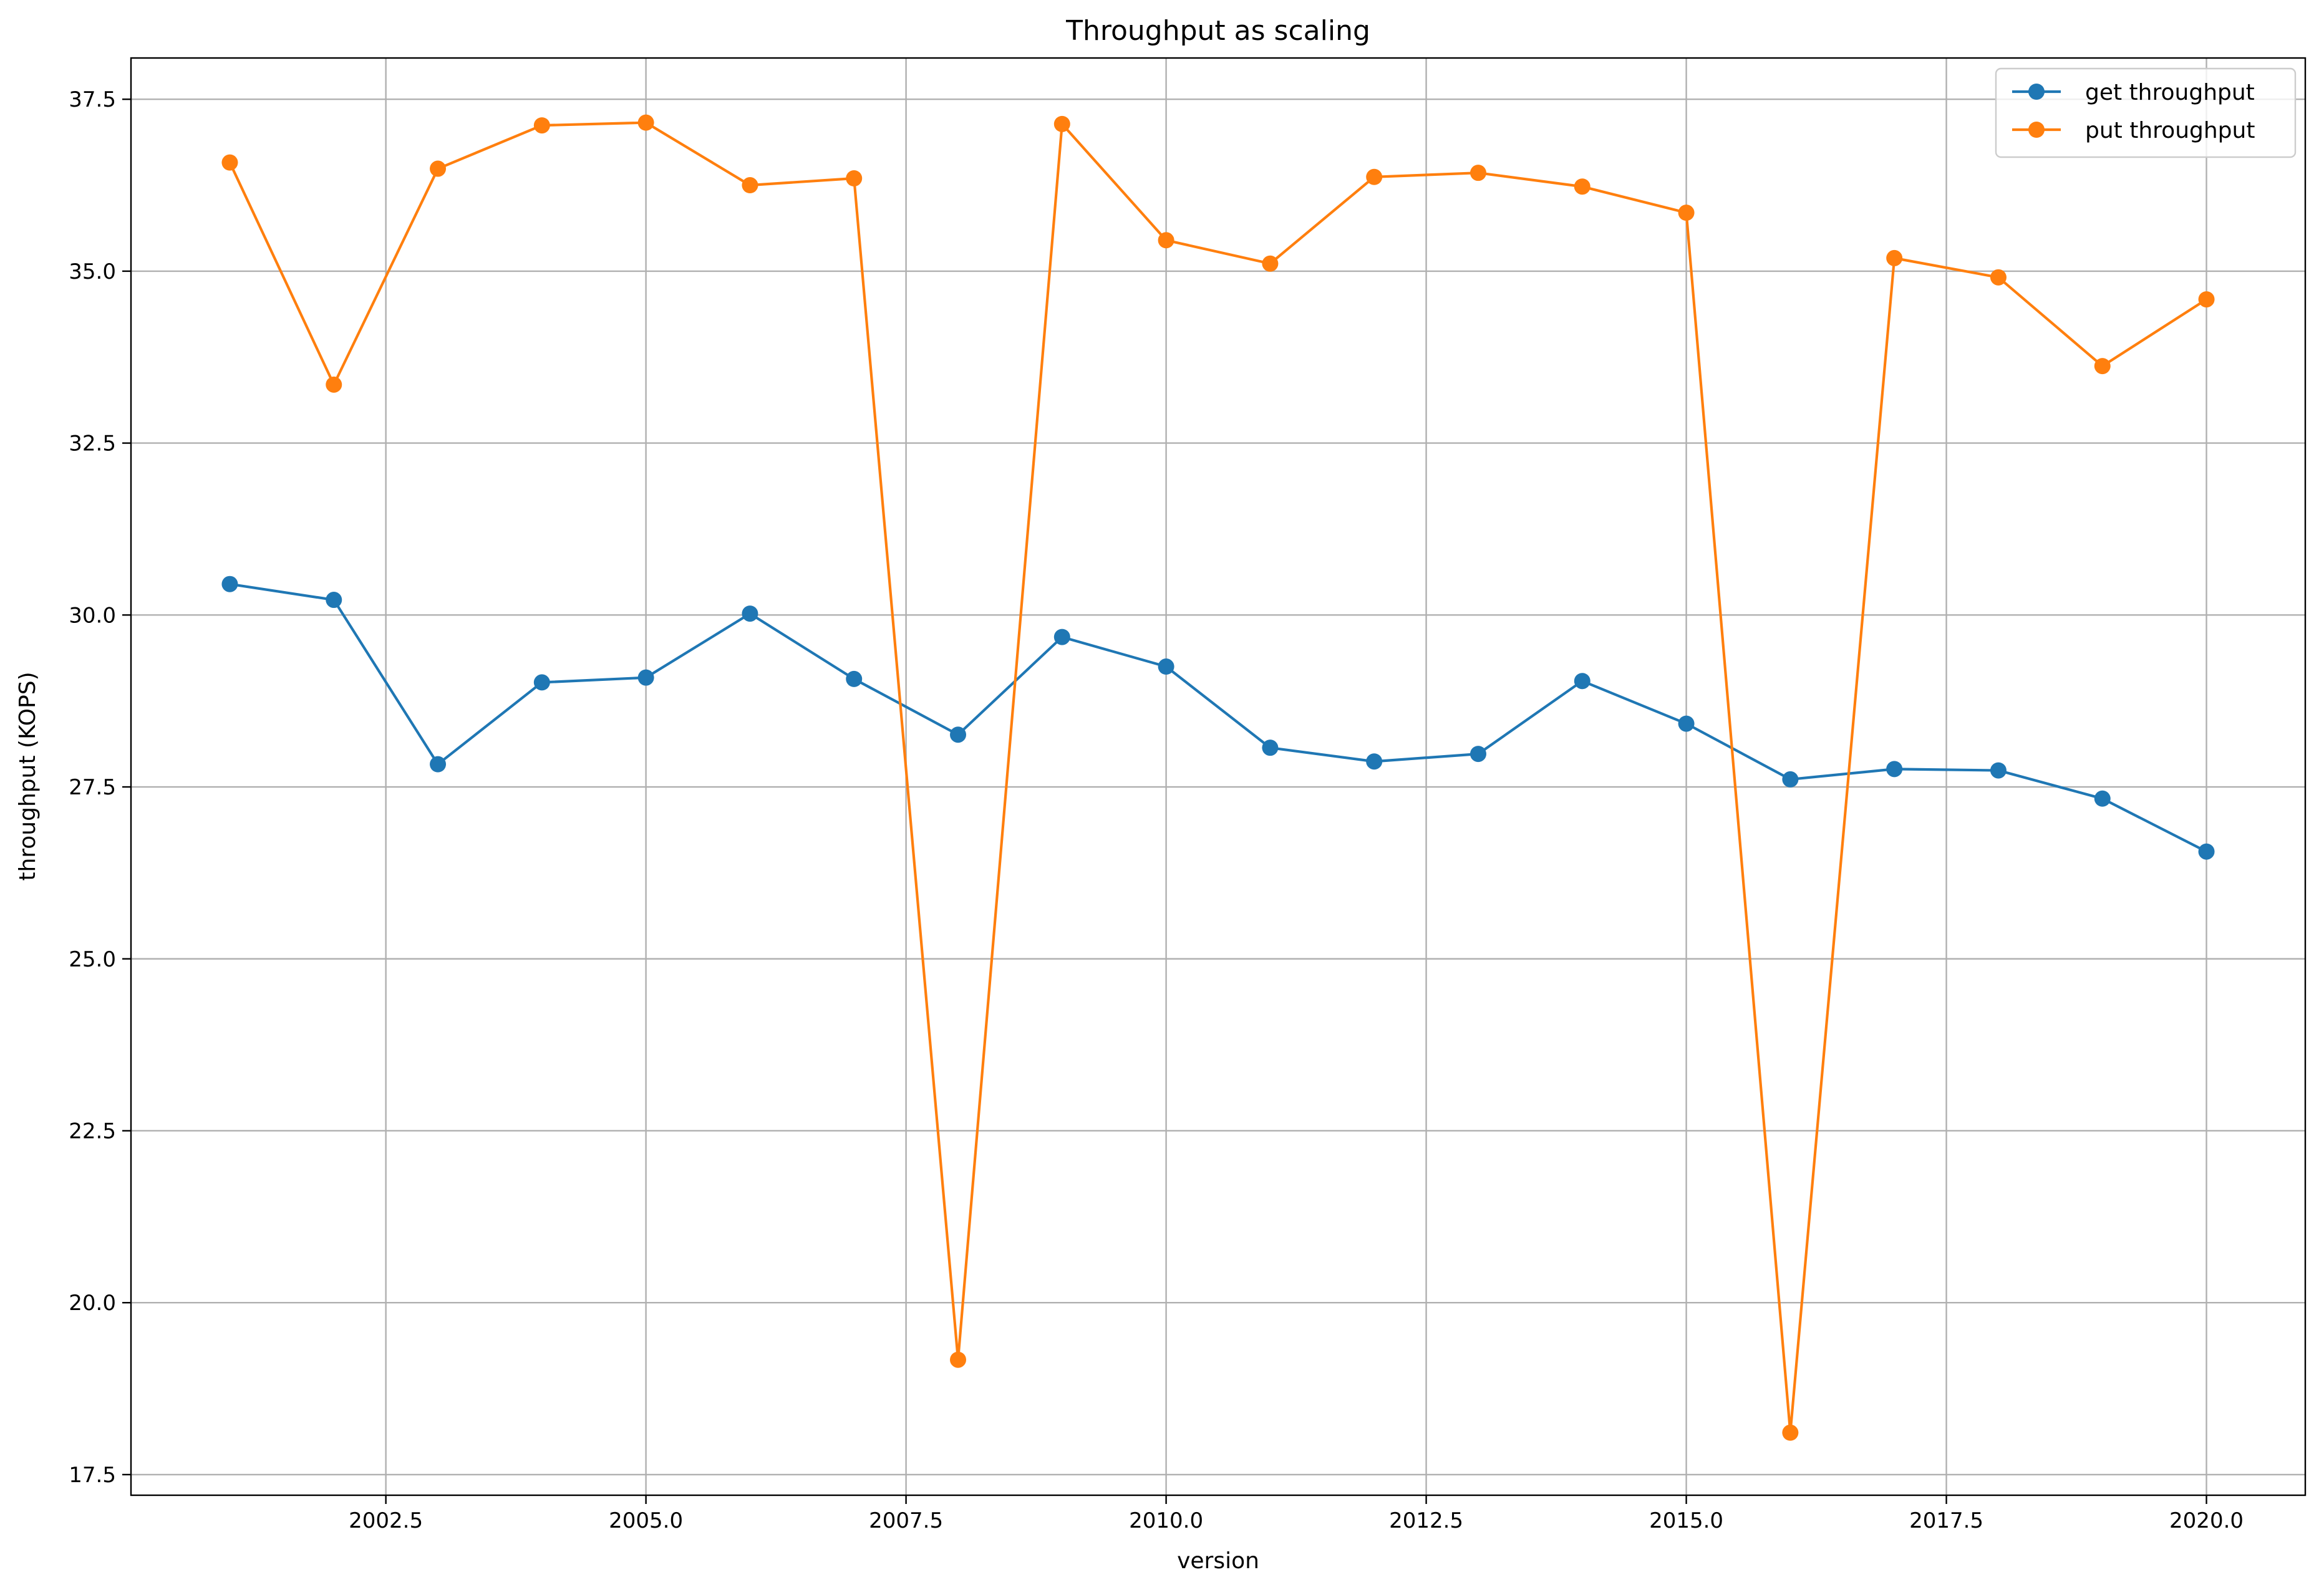  Describe the element at coordinates (1217, 31) in the screenshot. I see `chart-title: Throughput as scaling` at that location.